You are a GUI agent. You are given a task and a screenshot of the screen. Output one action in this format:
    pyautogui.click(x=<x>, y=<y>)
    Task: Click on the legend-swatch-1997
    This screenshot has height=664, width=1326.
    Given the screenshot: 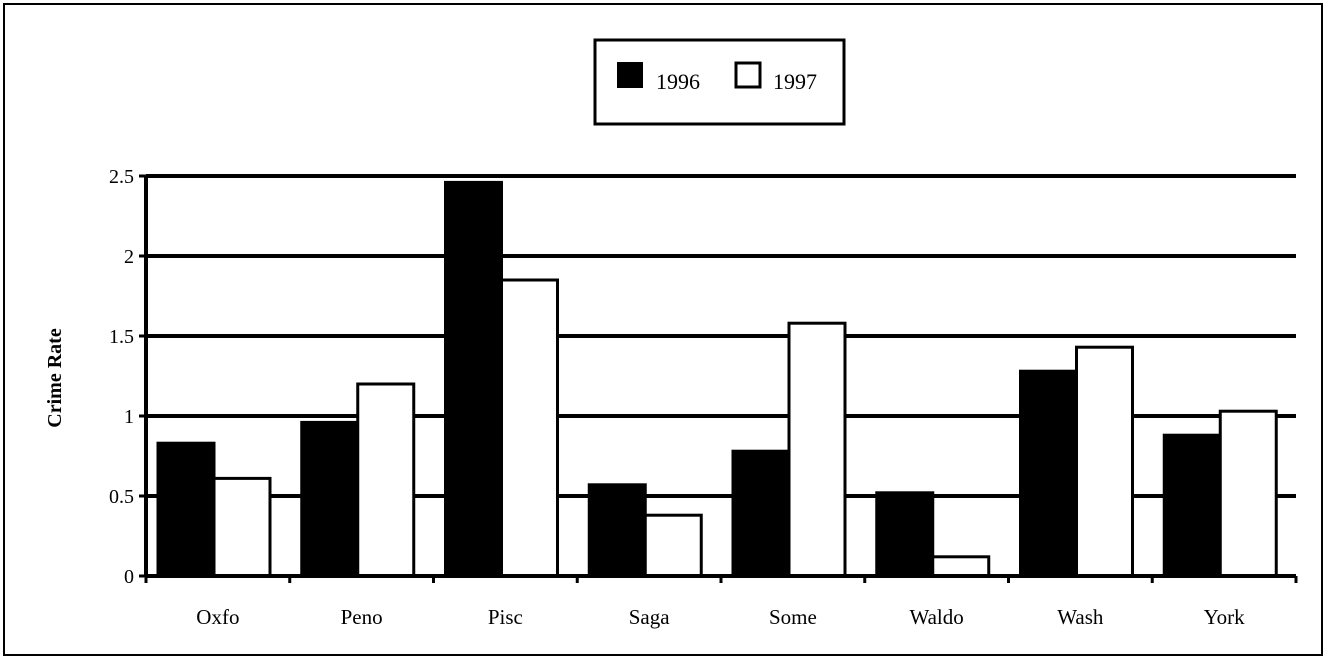 What is the action you would take?
    pyautogui.click(x=748, y=75)
    